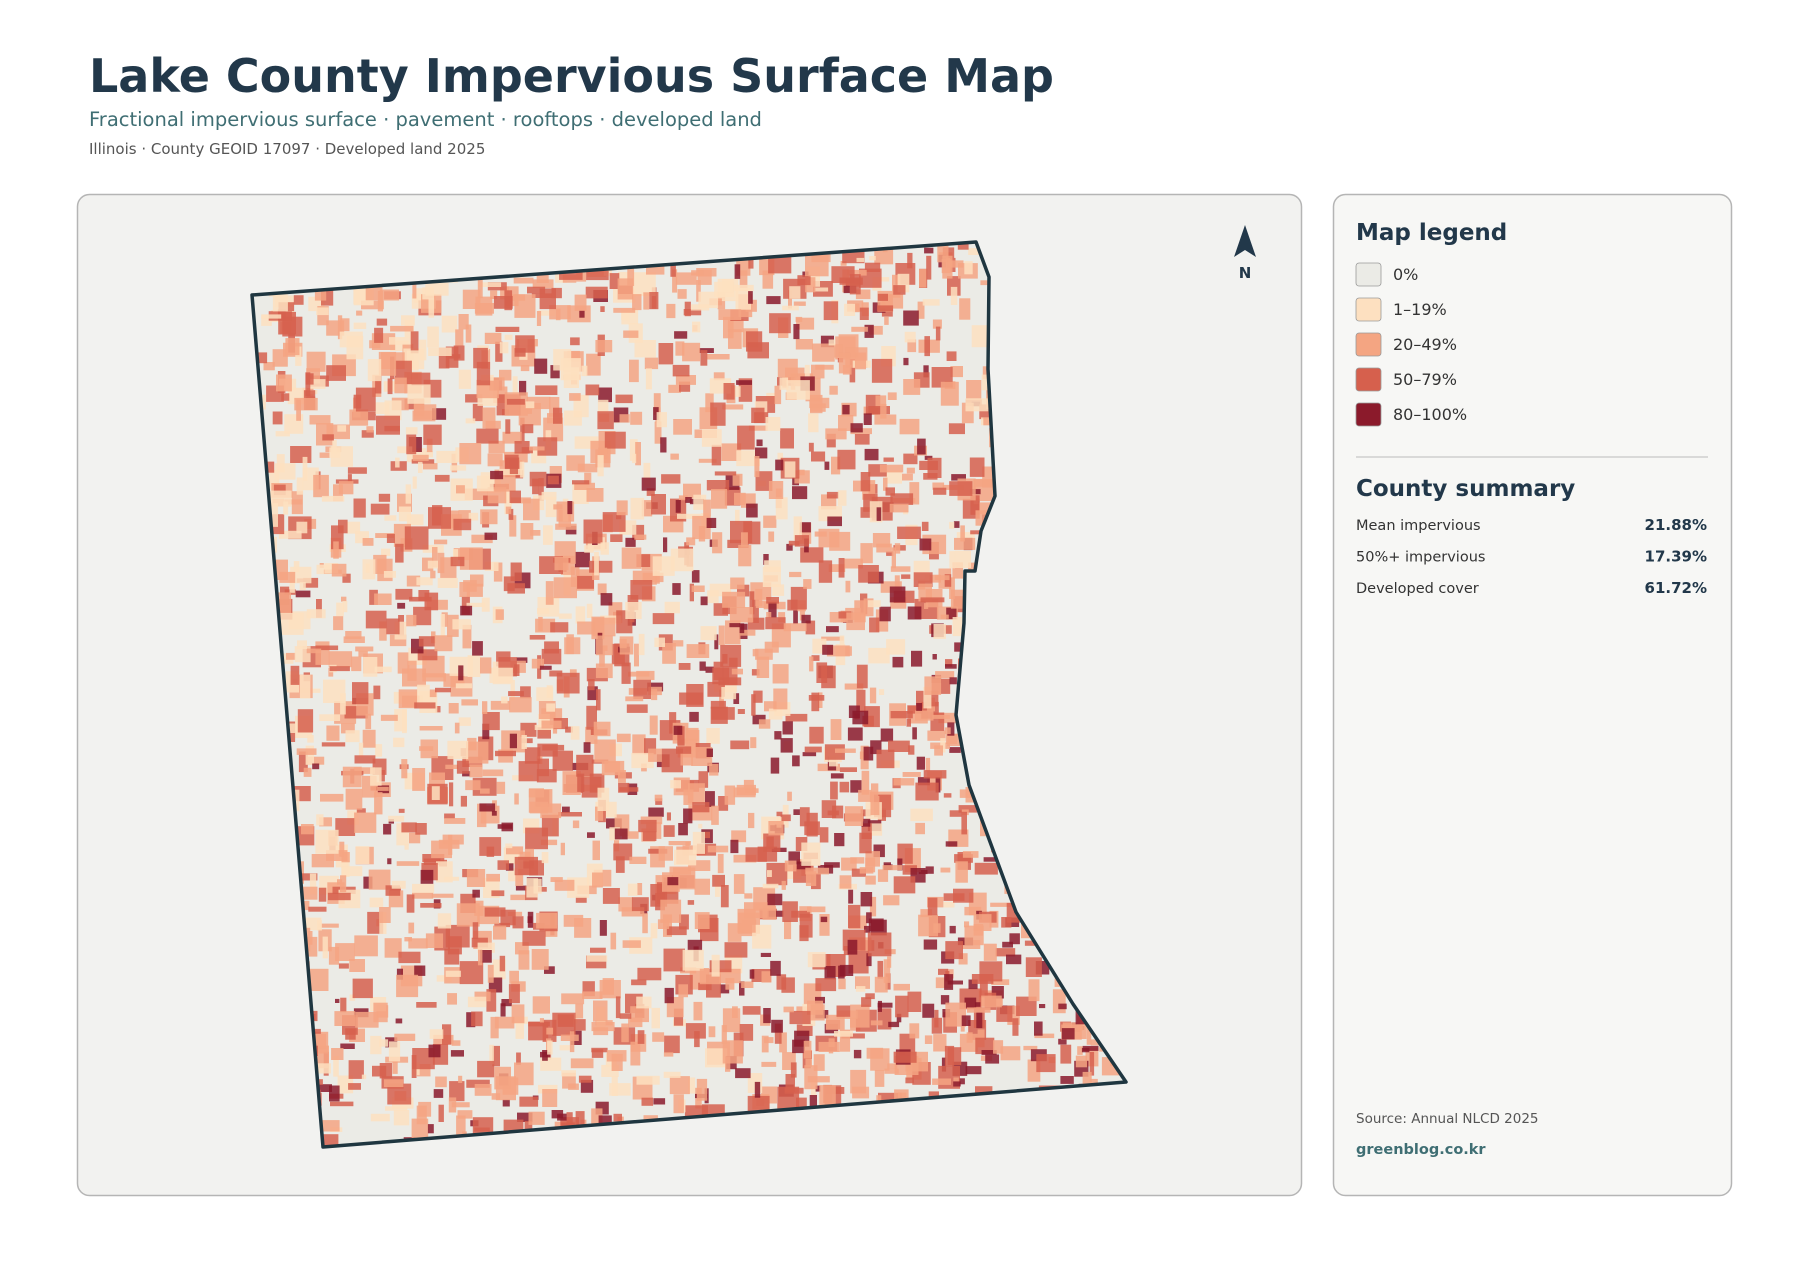  Describe the element at coordinates (1368, 414) in the screenshot. I see `legend-swatch` at that location.